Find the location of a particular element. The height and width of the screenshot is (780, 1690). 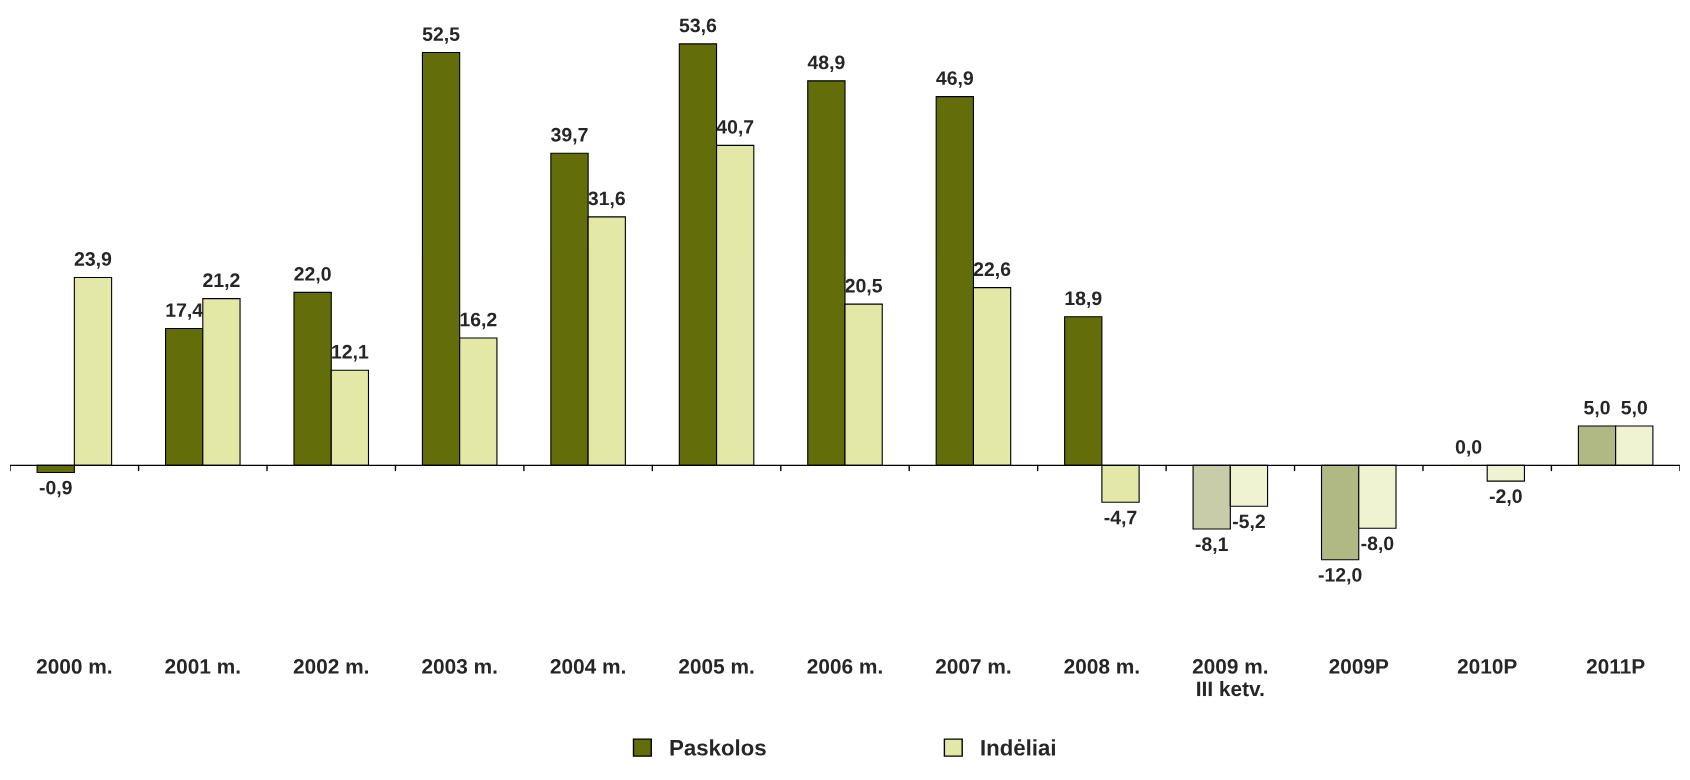

data-label: 16,2 is located at coordinates (478, 321).